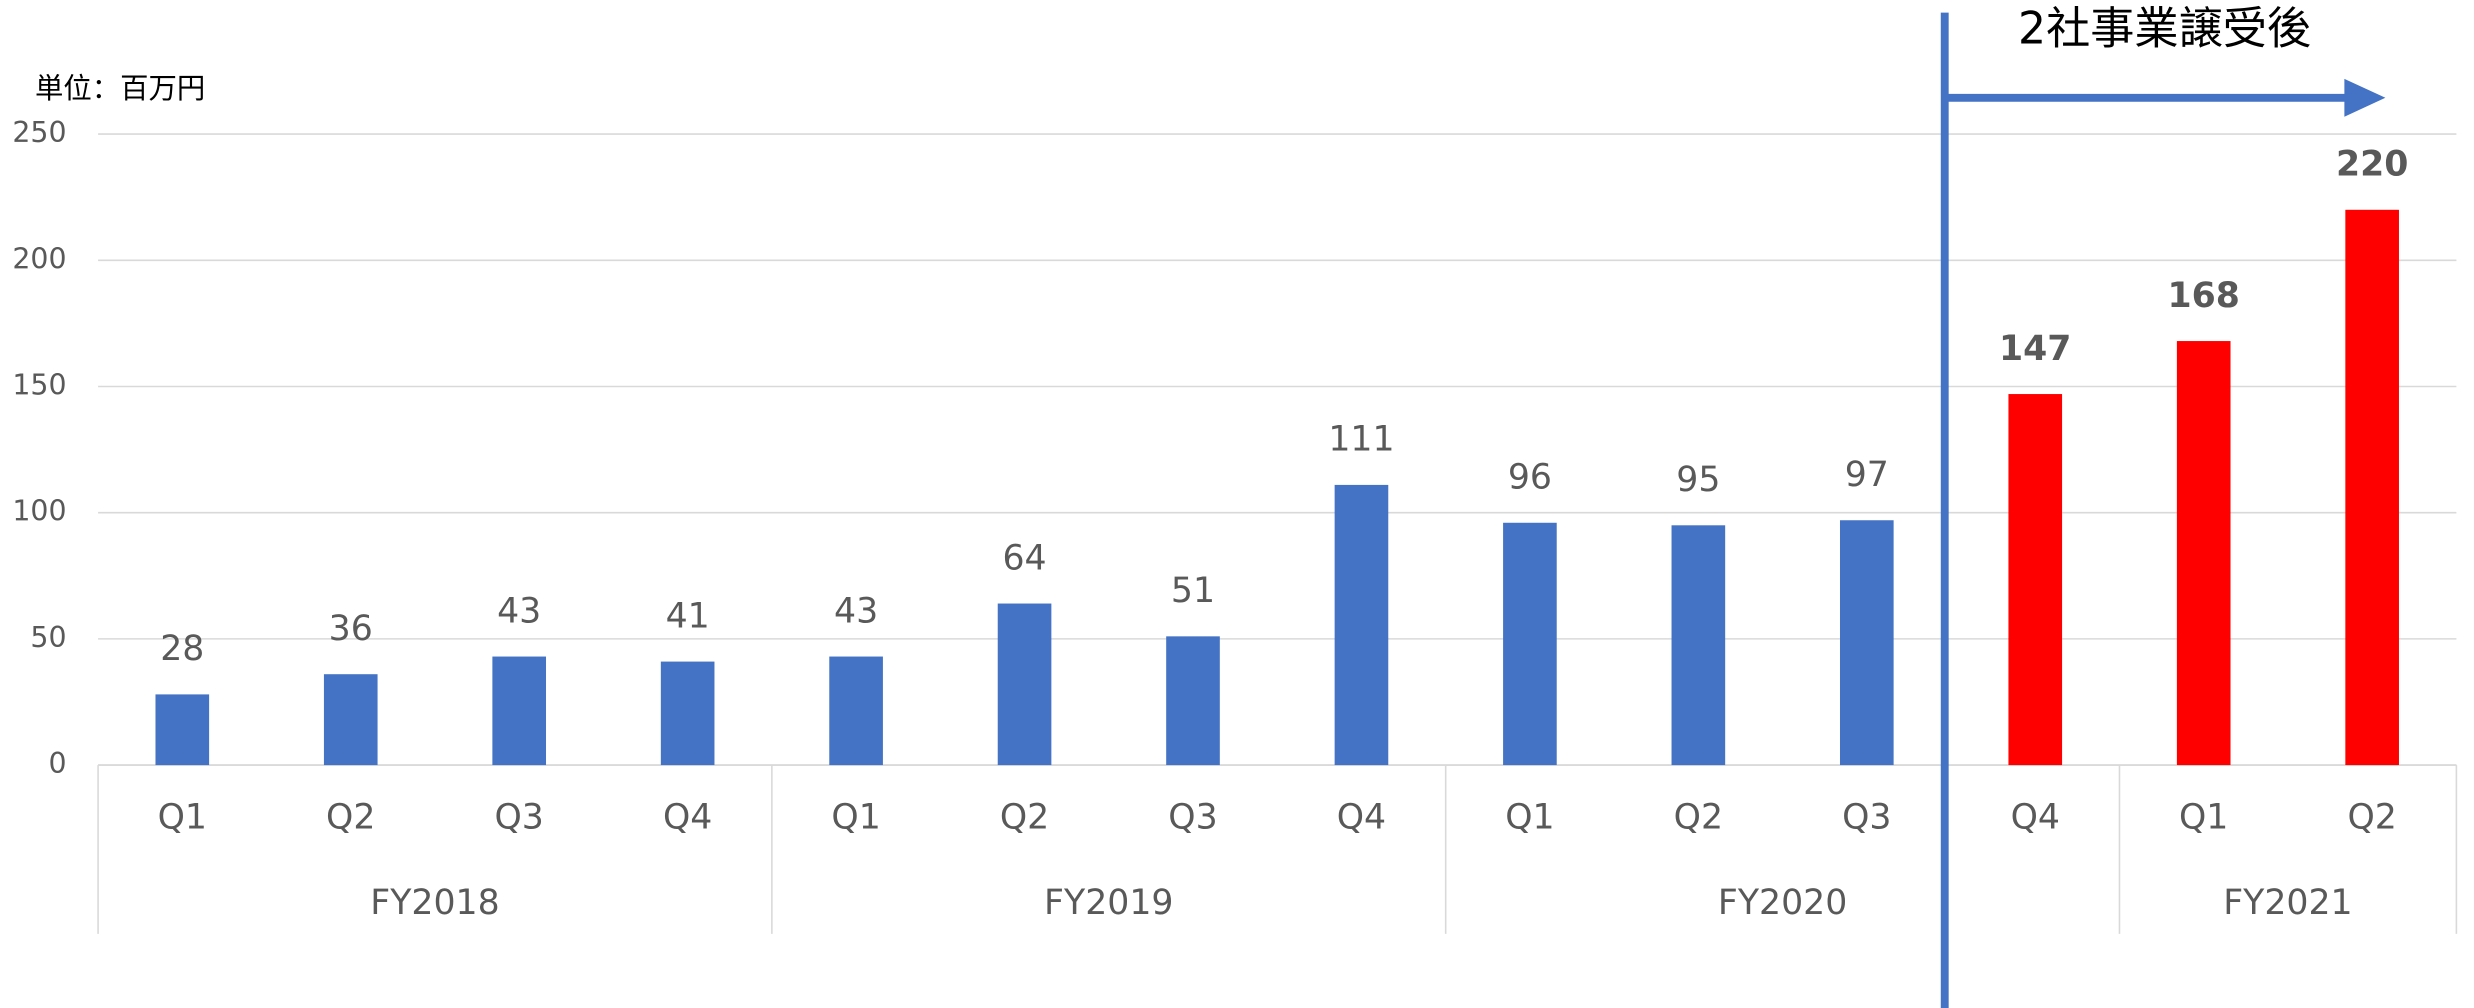 The image size is (2474, 1008). What do you see at coordinates (2203, 296) in the screenshot?
I see `data-label: 168` at bounding box center [2203, 296].